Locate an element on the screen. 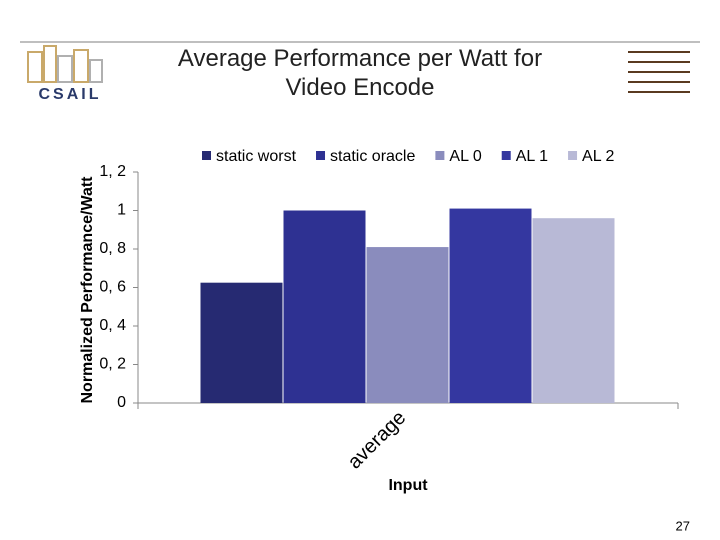 The image size is (720, 540). ants-logo is located at coordinates (659, 72).